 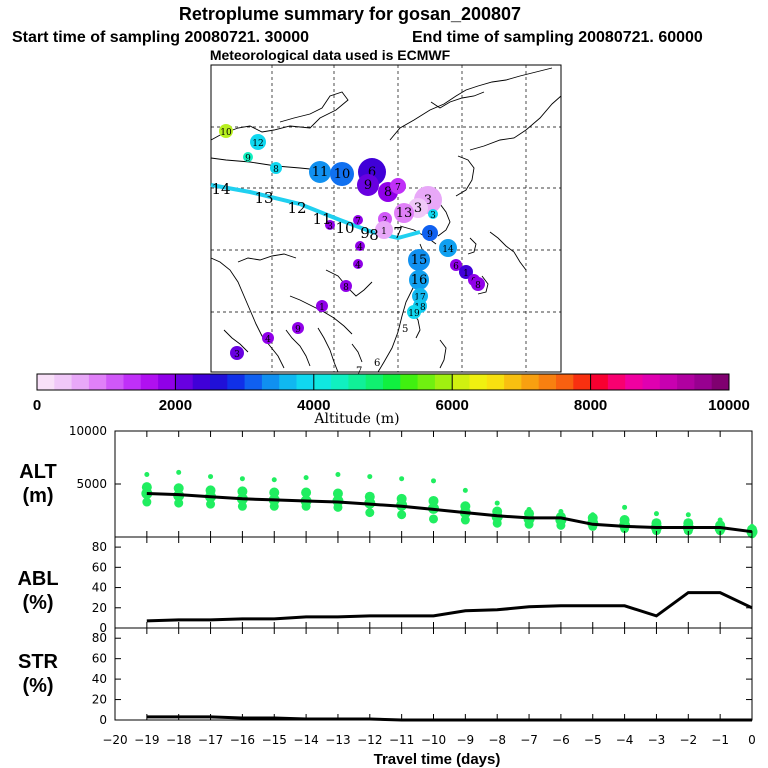 What do you see at coordinates (242, 740) in the screenshot?
I see `x-tick-label: −16` at bounding box center [242, 740].